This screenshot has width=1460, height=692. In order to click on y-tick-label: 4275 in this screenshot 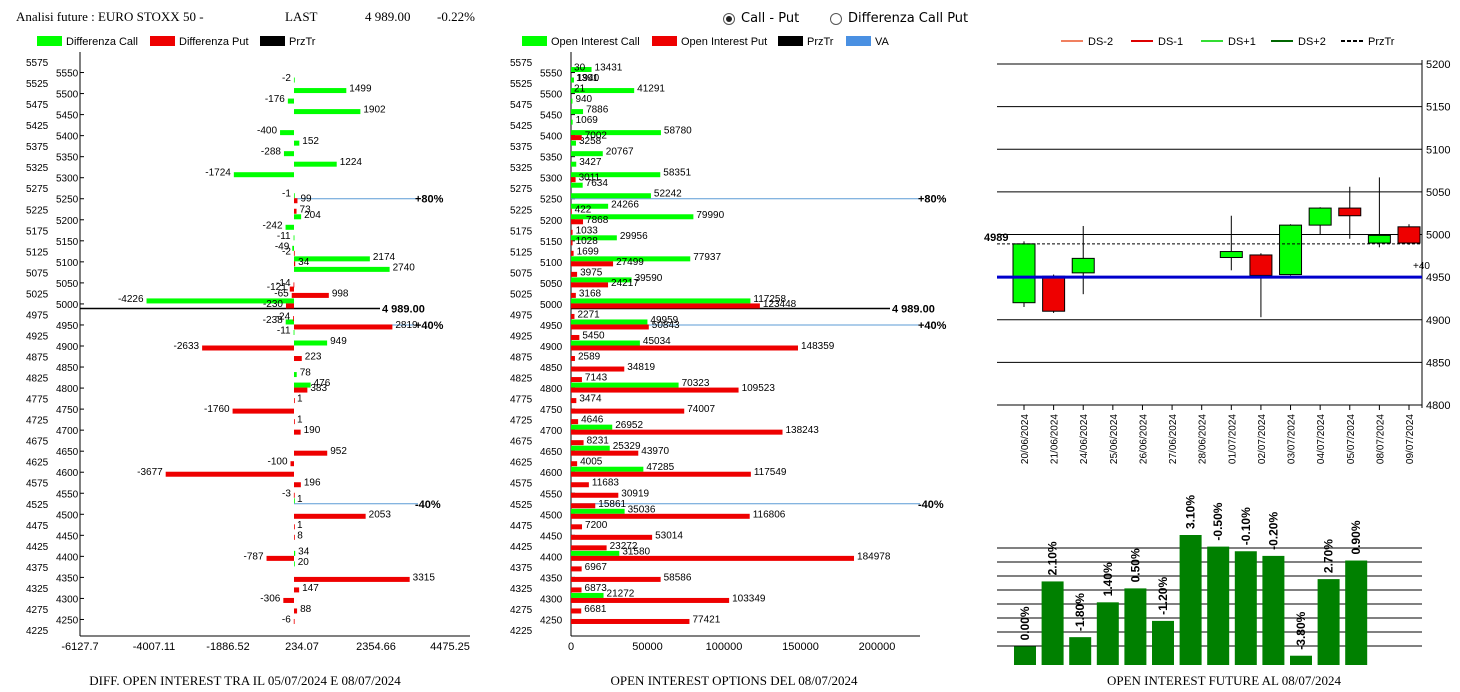, I will do `click(521, 610)`.